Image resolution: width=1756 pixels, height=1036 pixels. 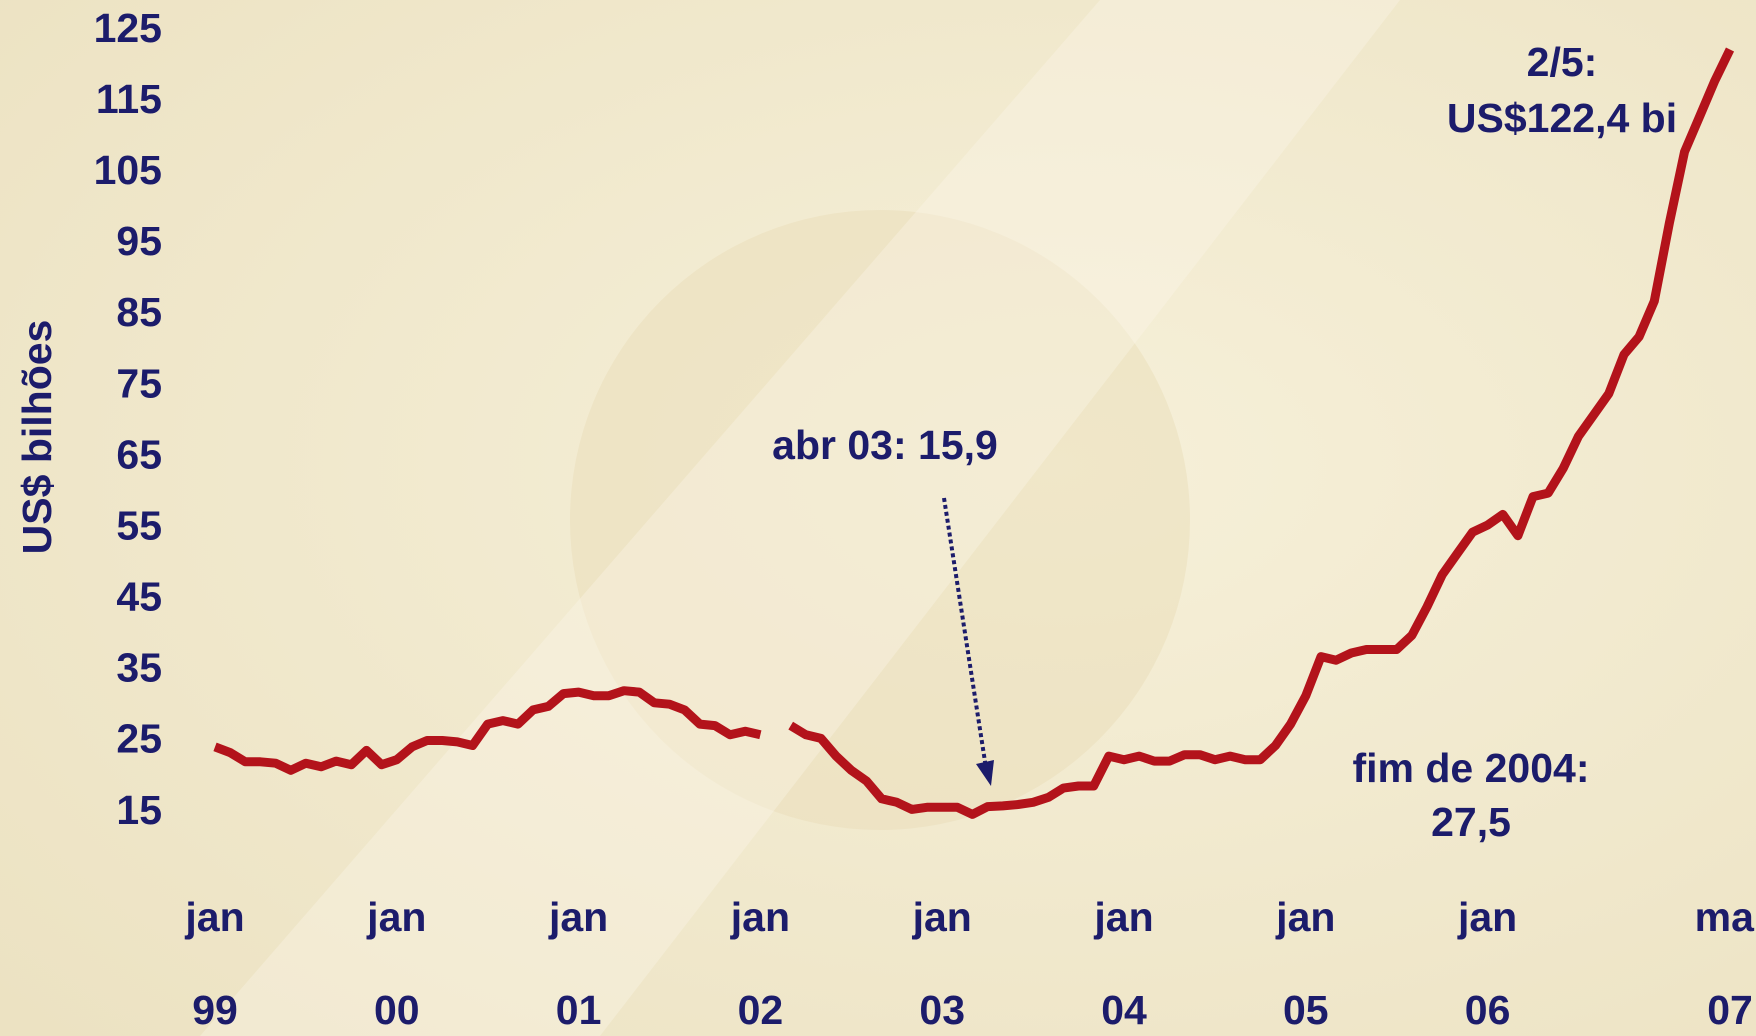 I want to click on y-tick-label: 95, so click(x=139, y=241).